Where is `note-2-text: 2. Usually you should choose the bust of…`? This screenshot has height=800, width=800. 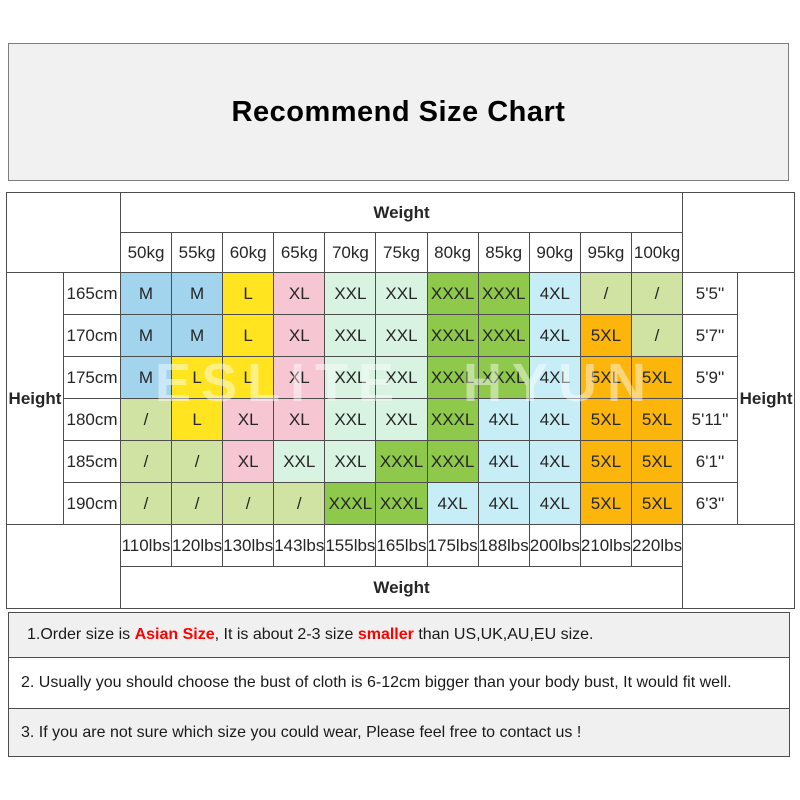
note-2-text: 2. Usually you should choose the bust of… is located at coordinates (376, 682).